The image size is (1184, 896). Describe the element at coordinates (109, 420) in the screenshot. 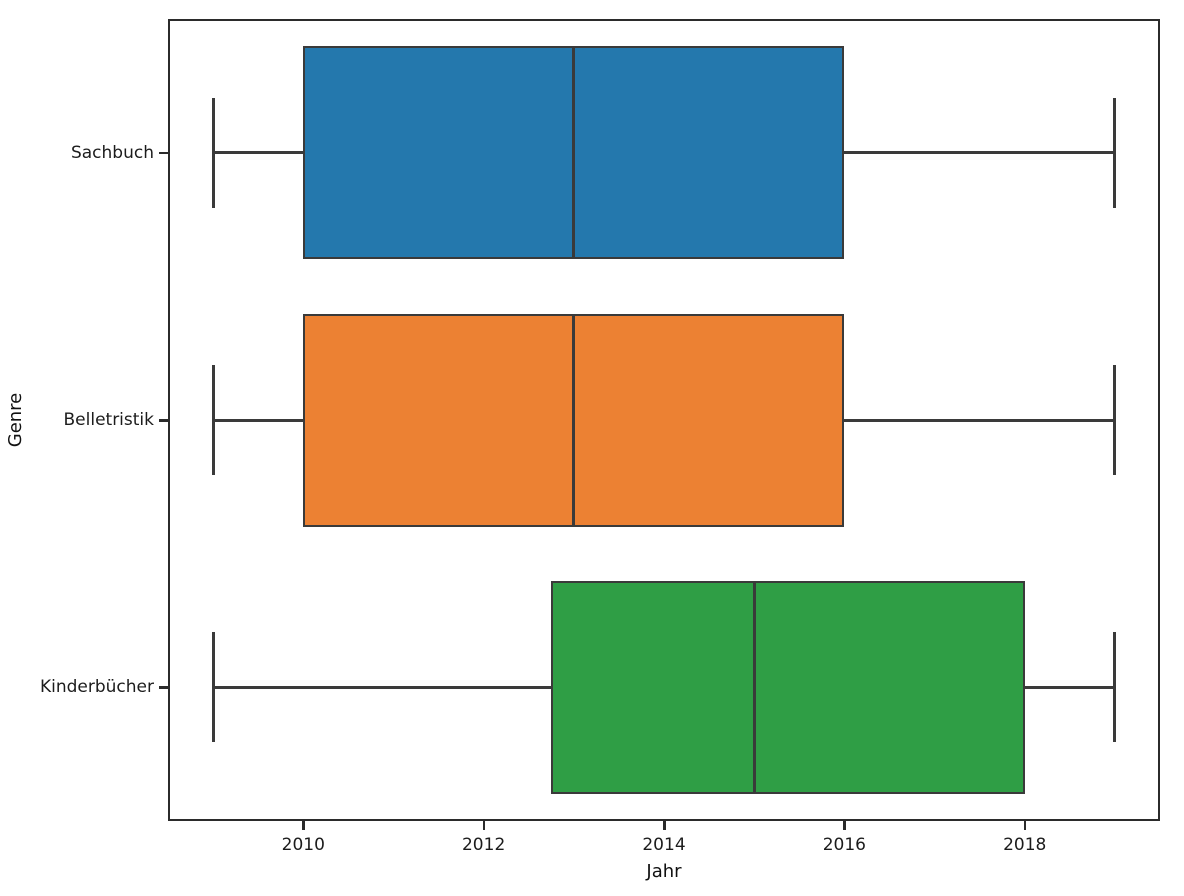

I see `y-tick-label: Belletristik` at that location.